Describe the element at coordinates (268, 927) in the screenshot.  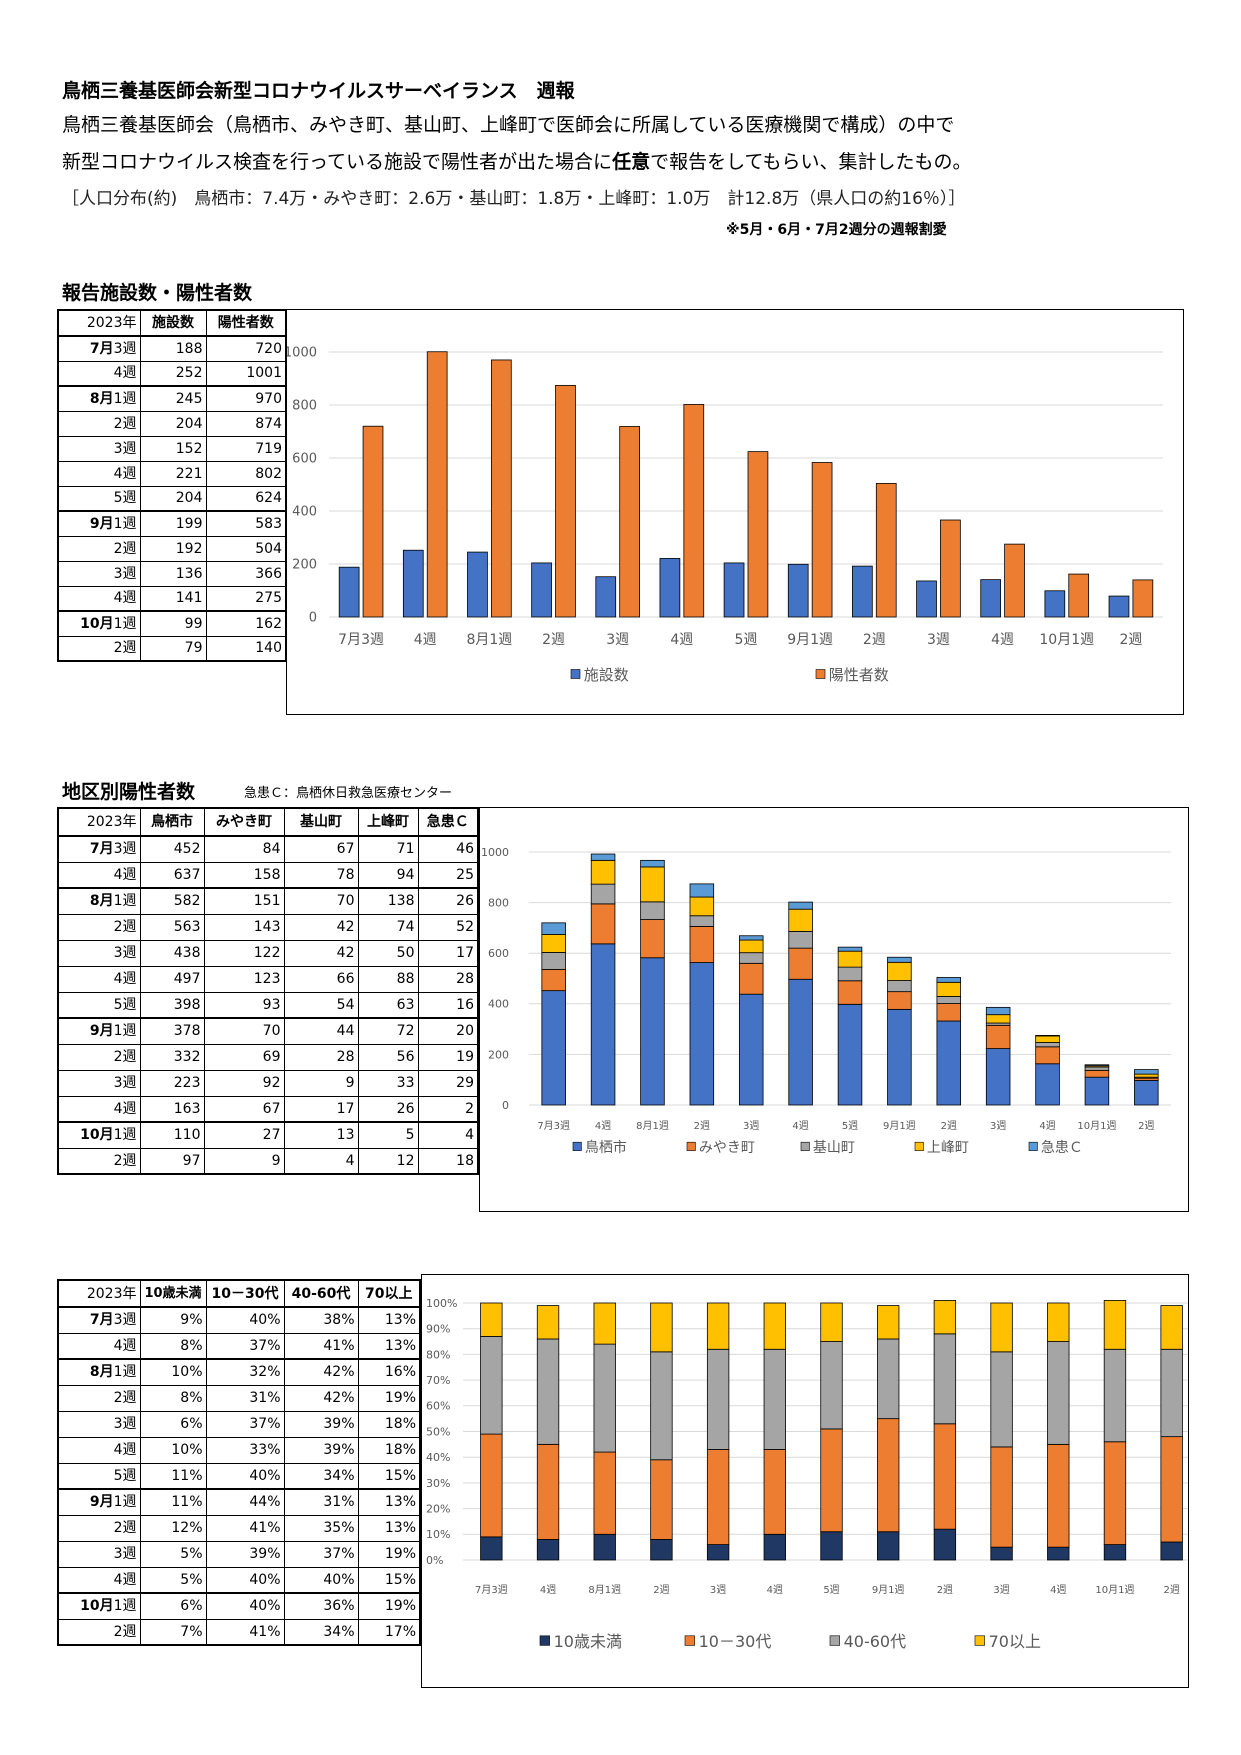
I see `table-row: 2週 563 143 42 74 52` at that location.